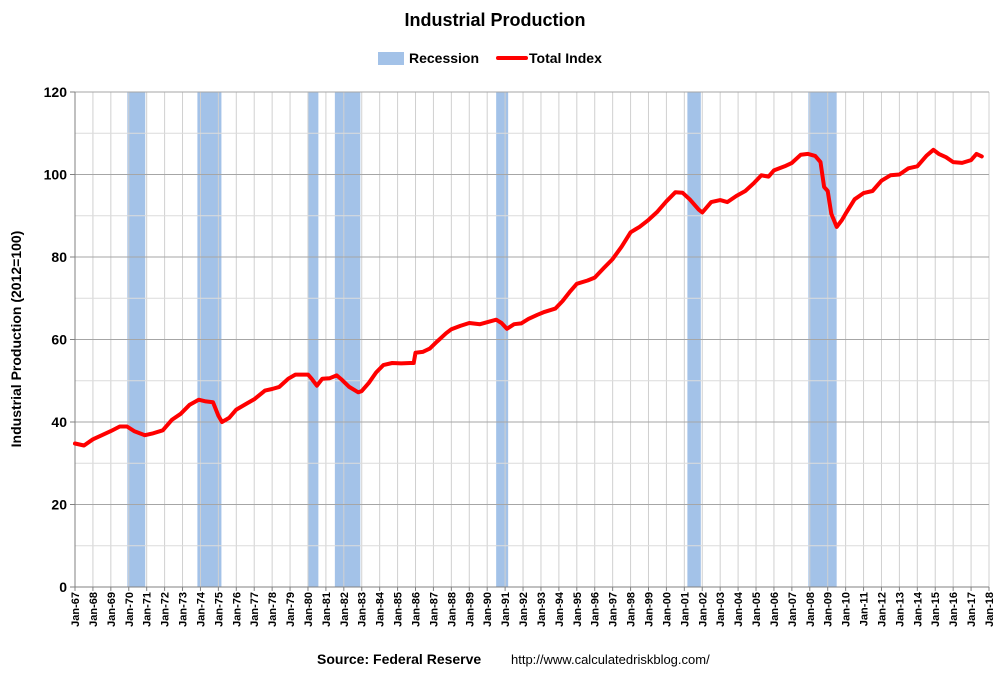 The width and height of the screenshot is (995, 677). Describe the element at coordinates (494, 20) in the screenshot. I see `chart-title: Industrial Production` at that location.